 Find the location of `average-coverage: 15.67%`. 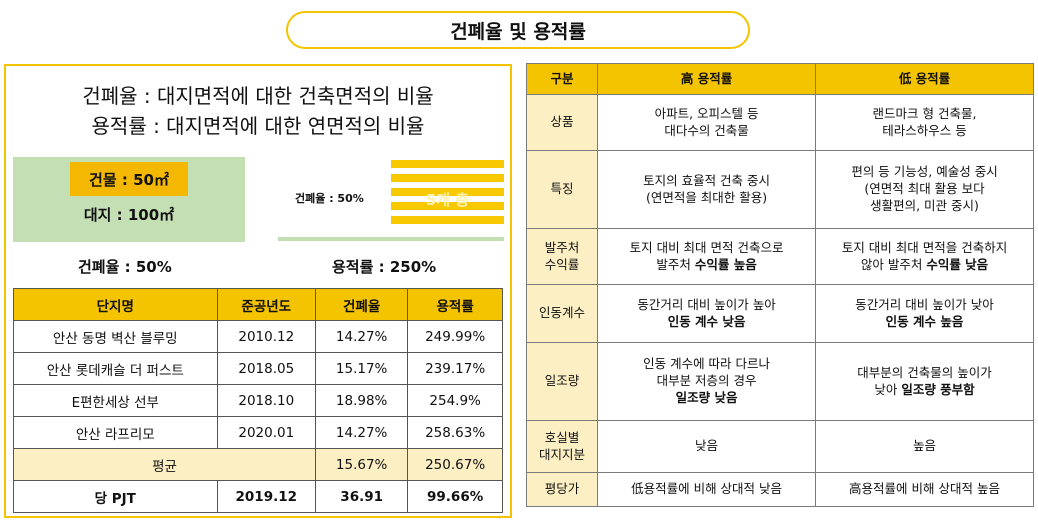

average-coverage: 15.67% is located at coordinates (362, 464).